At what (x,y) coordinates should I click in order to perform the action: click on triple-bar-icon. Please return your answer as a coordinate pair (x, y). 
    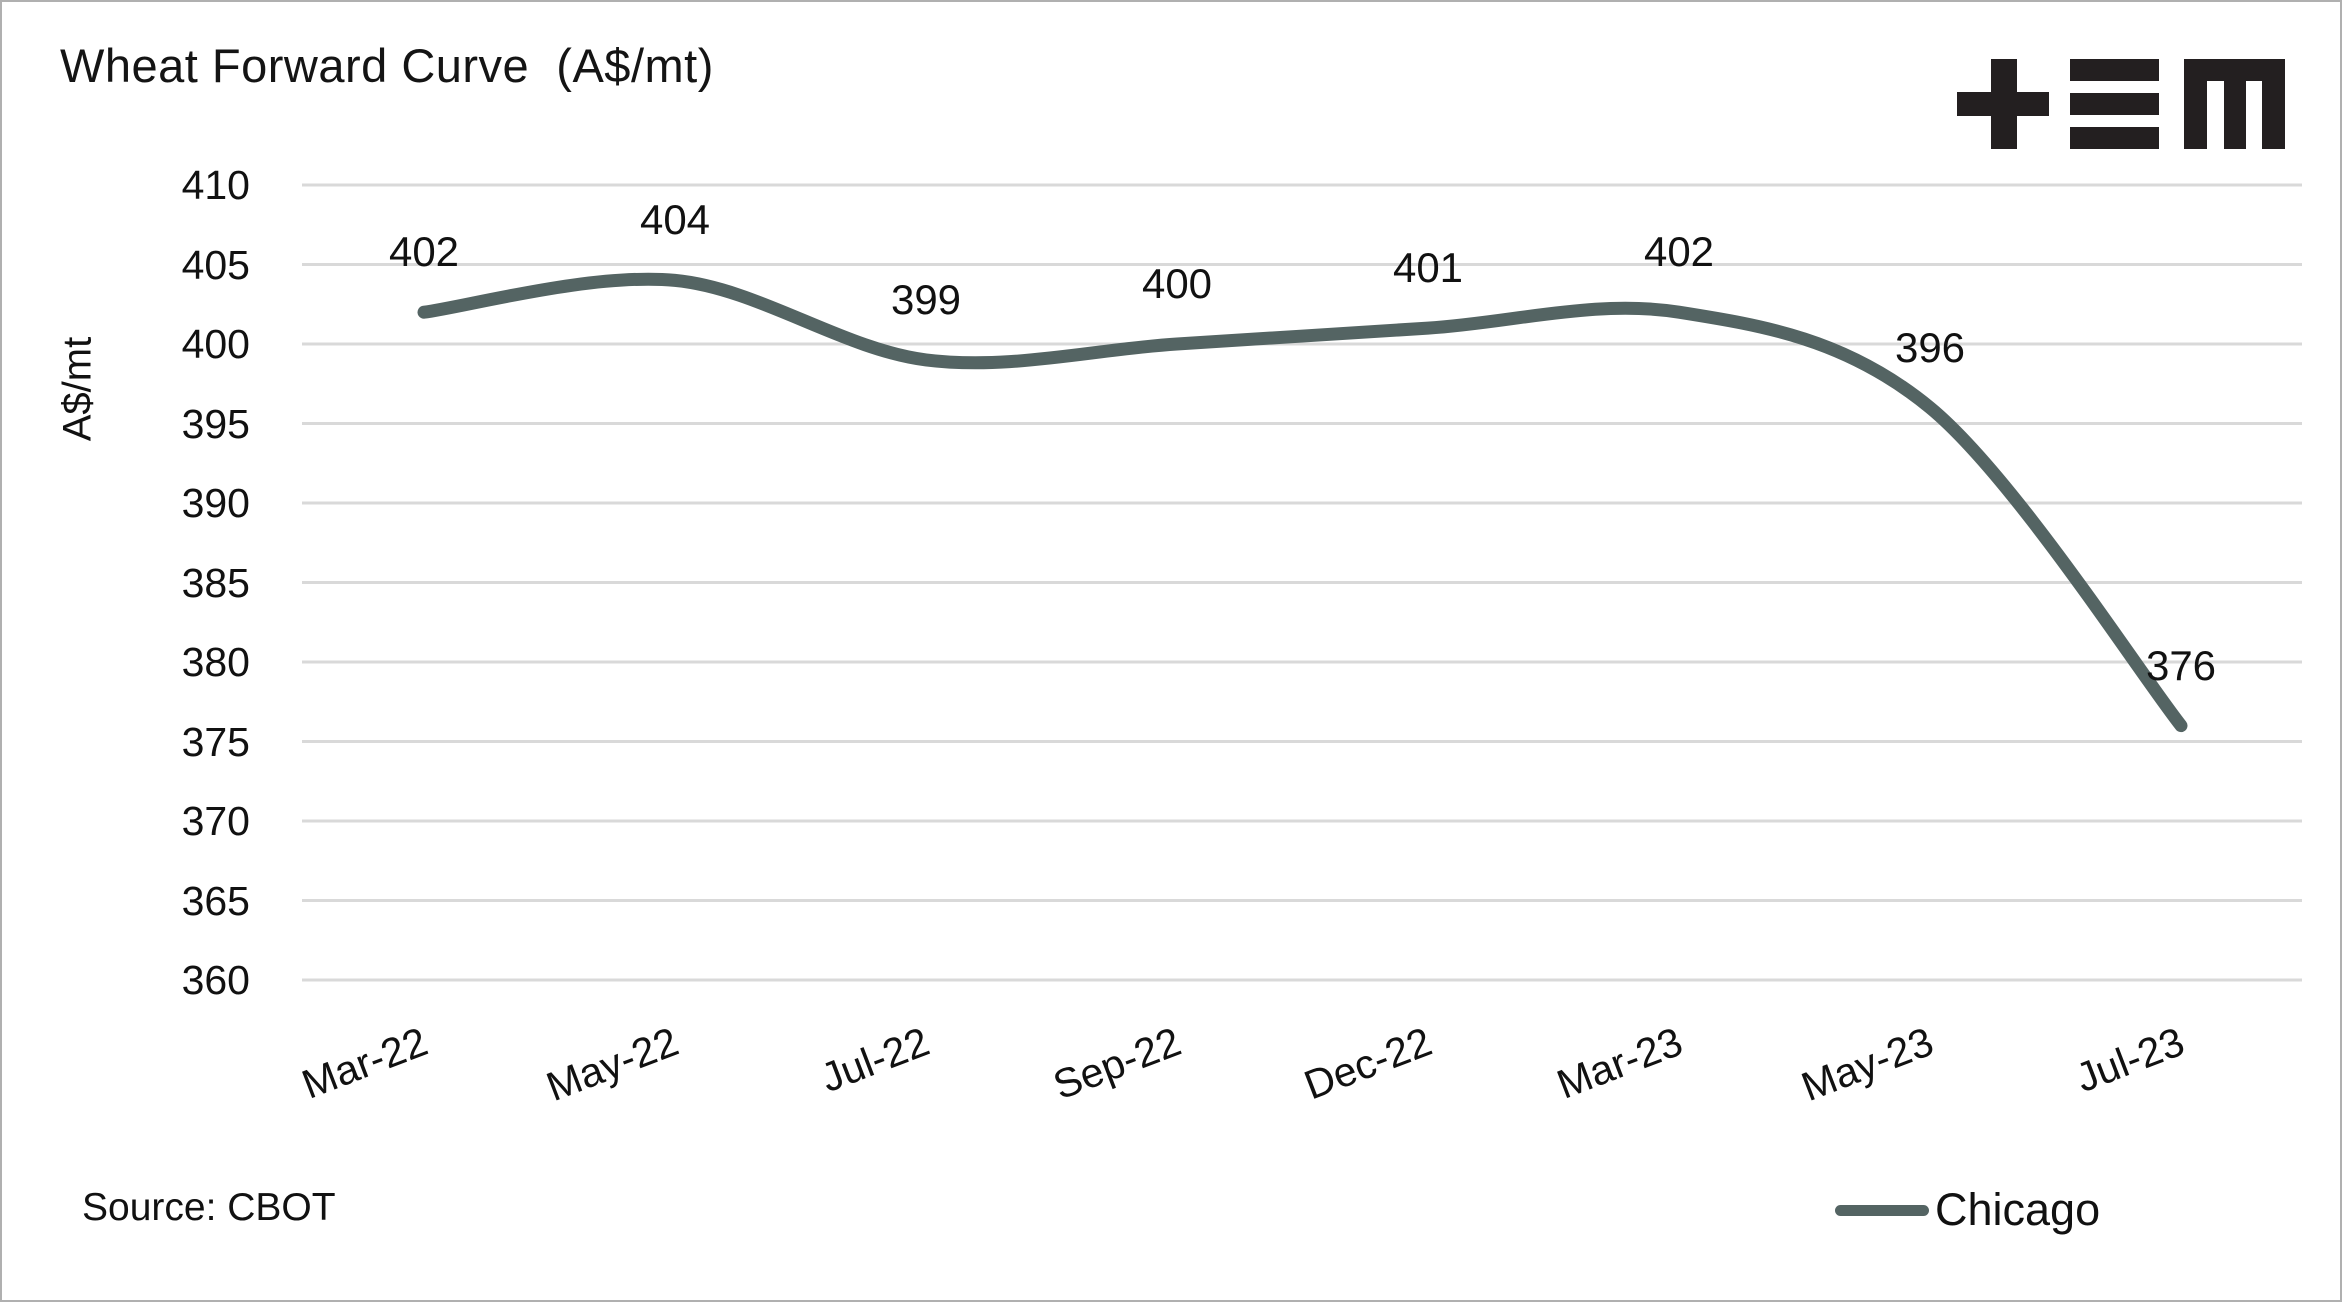
    Looking at the image, I should click on (2114, 104).